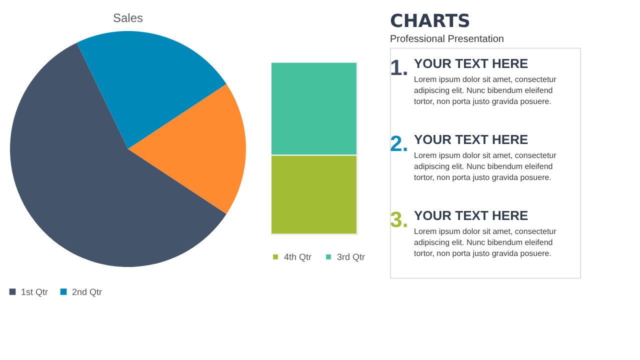  I want to click on legend-label: 2nd Qtr, so click(87, 291).